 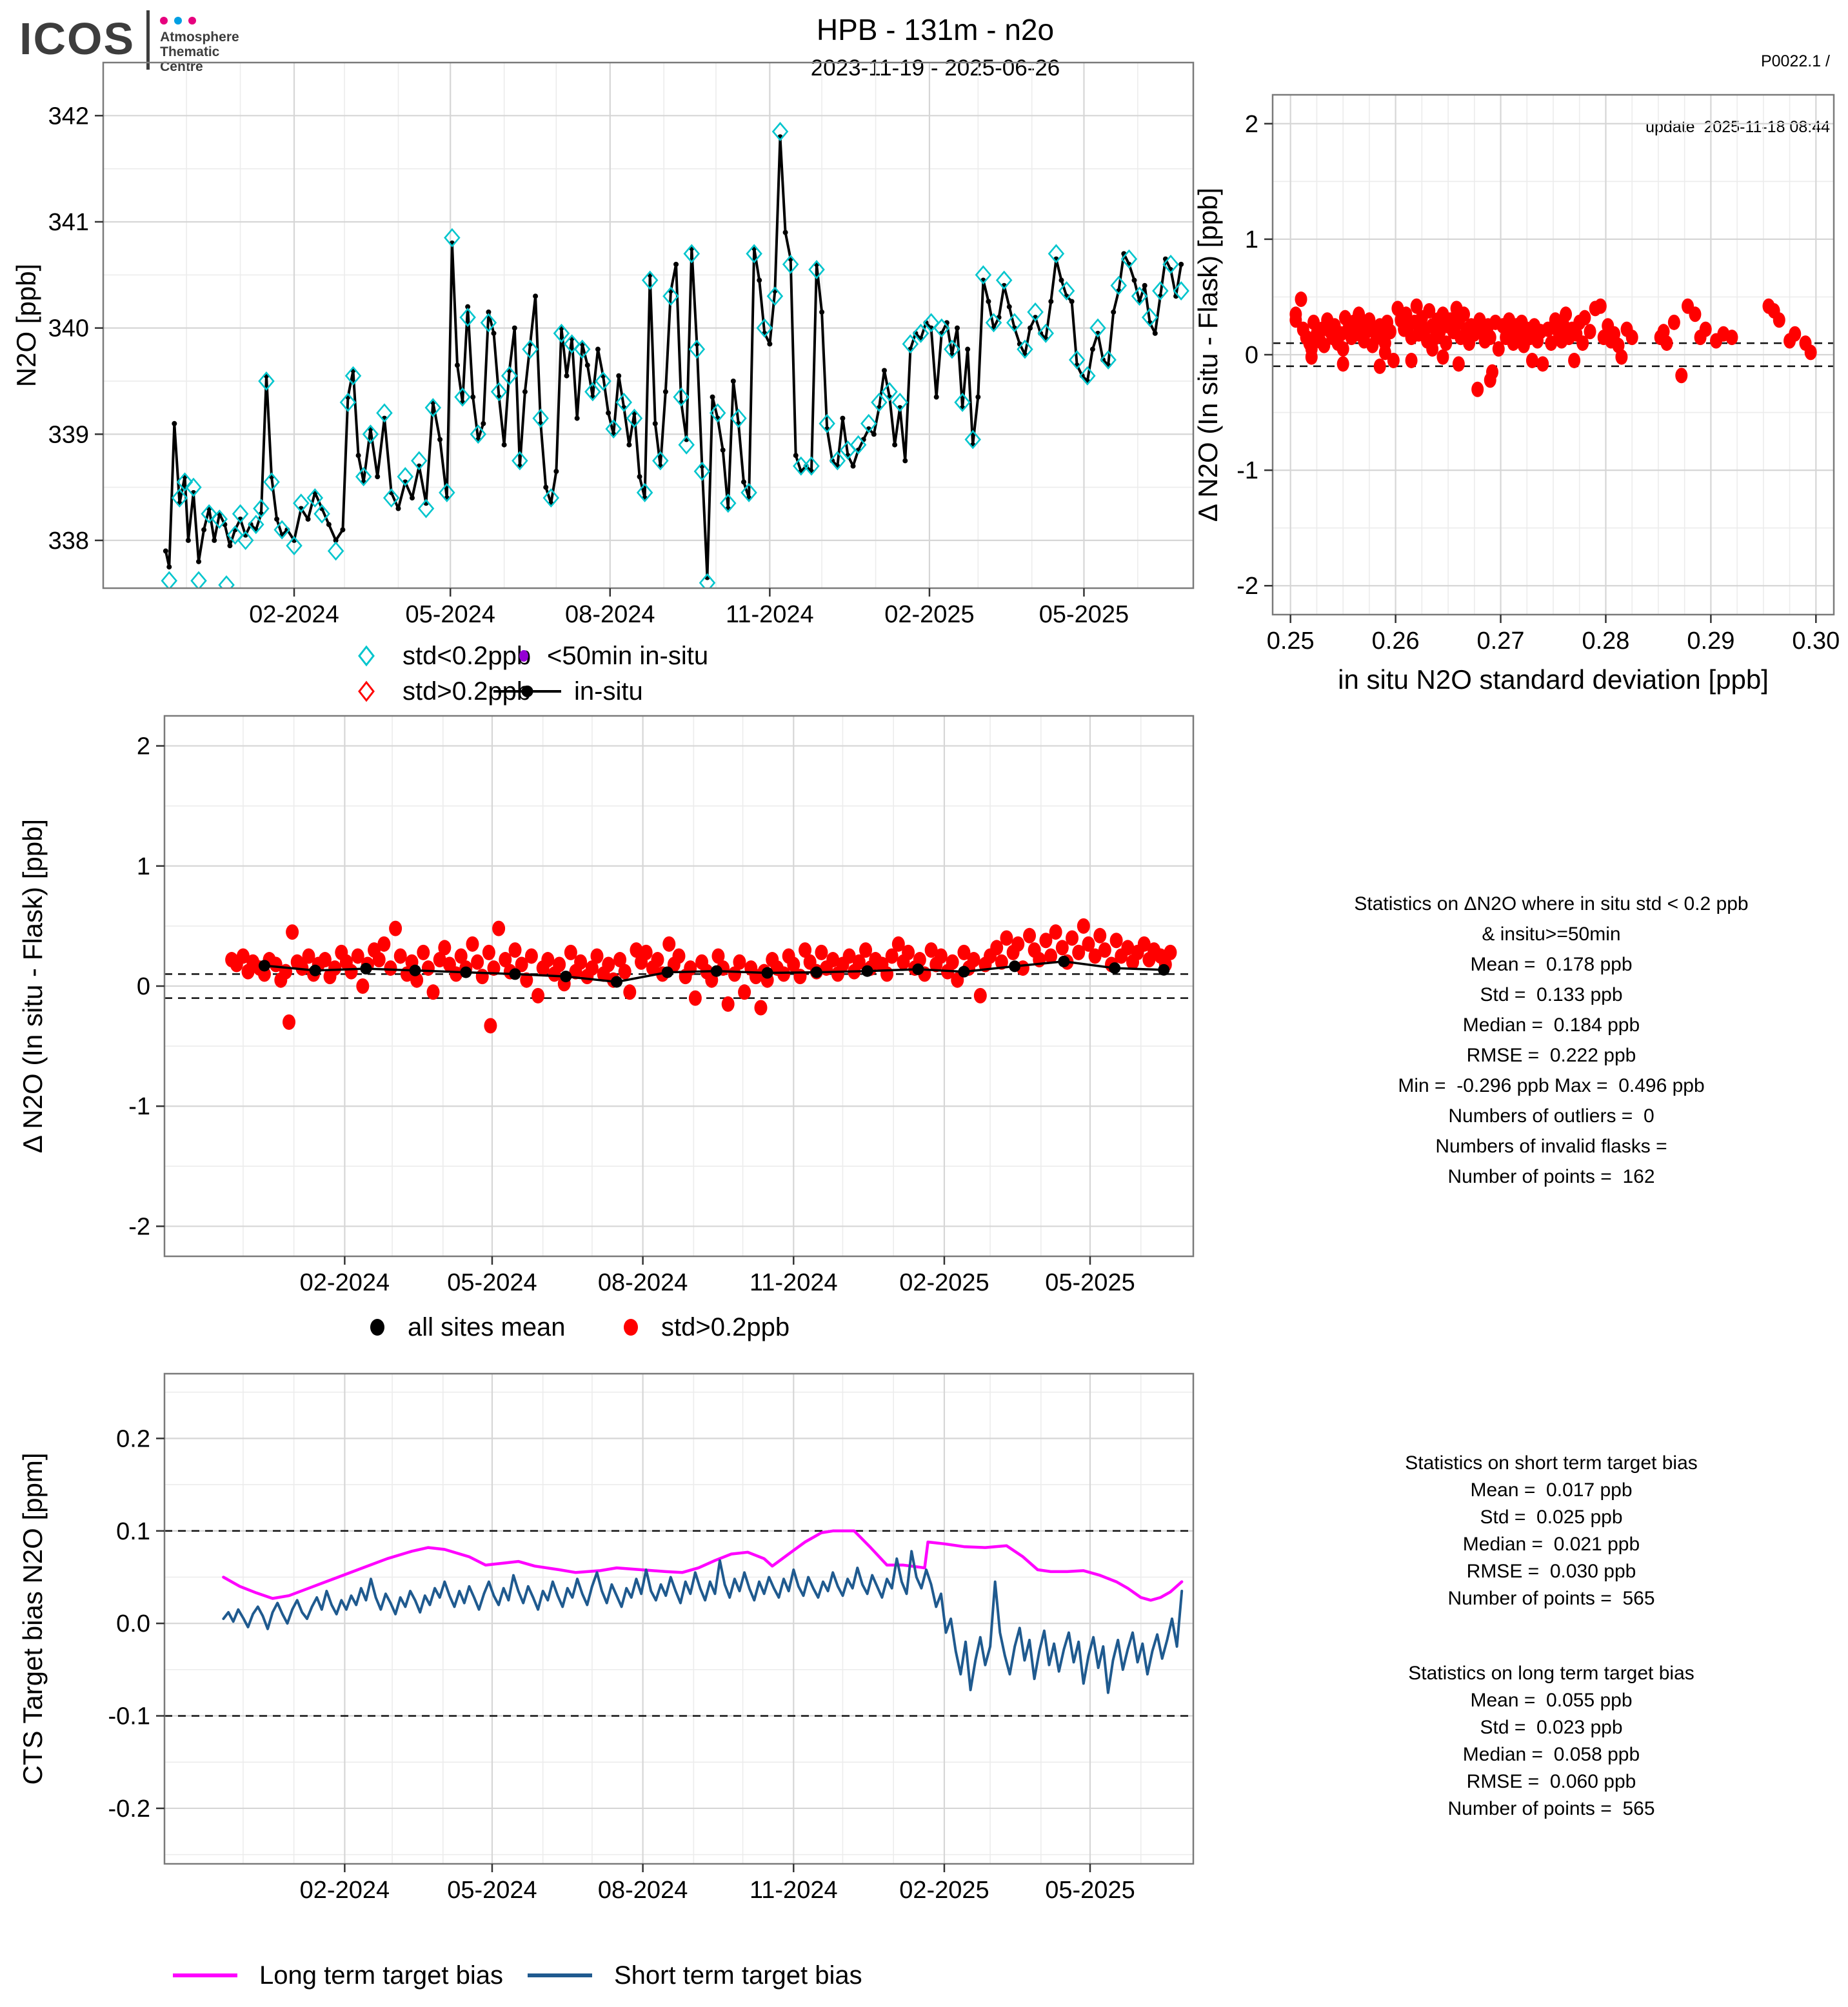 What do you see at coordinates (1551, 994) in the screenshot?
I see `stats-flask-std: Std = 0.133 ppb` at bounding box center [1551, 994].